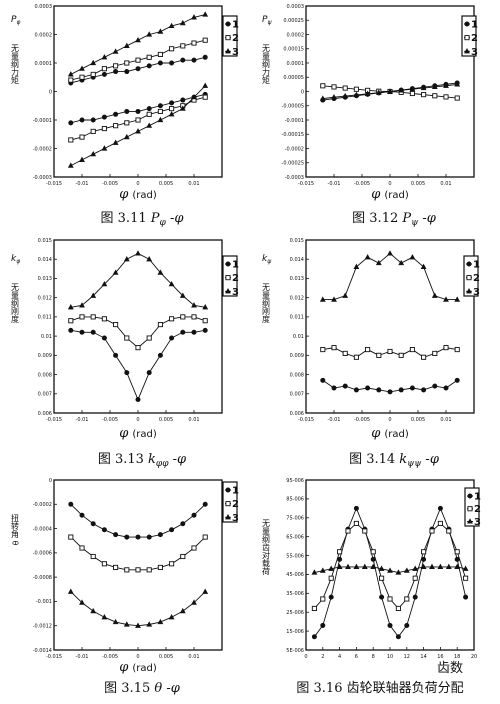 This screenshot has height=704, width=500. What do you see at coordinates (15, 529) in the screenshot?
I see `y-axis-label: 扭转角 θ` at bounding box center [15, 529].